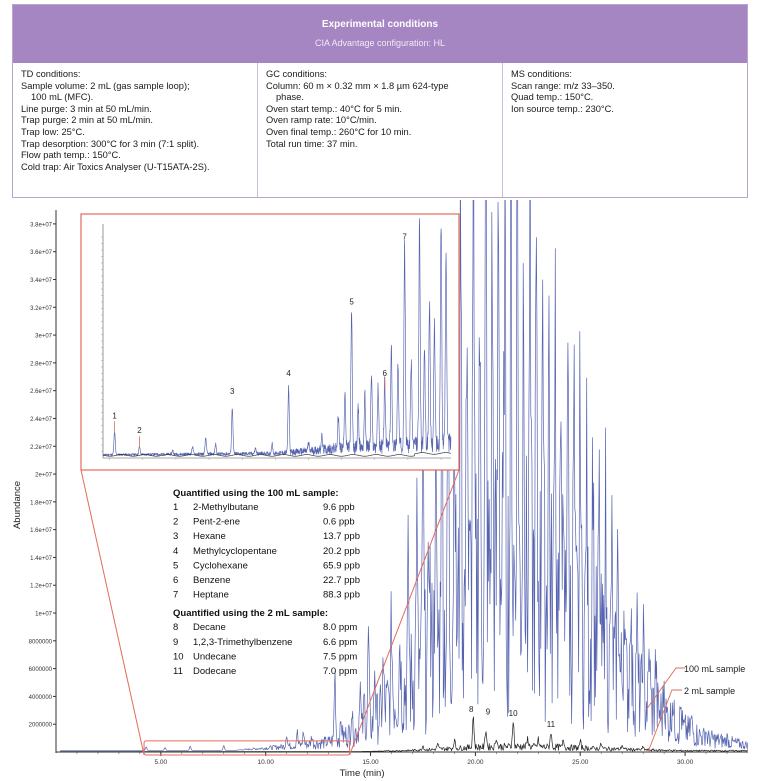 This screenshot has height=781, width=759. I want to click on inset-peak-label: 5, so click(351, 302).